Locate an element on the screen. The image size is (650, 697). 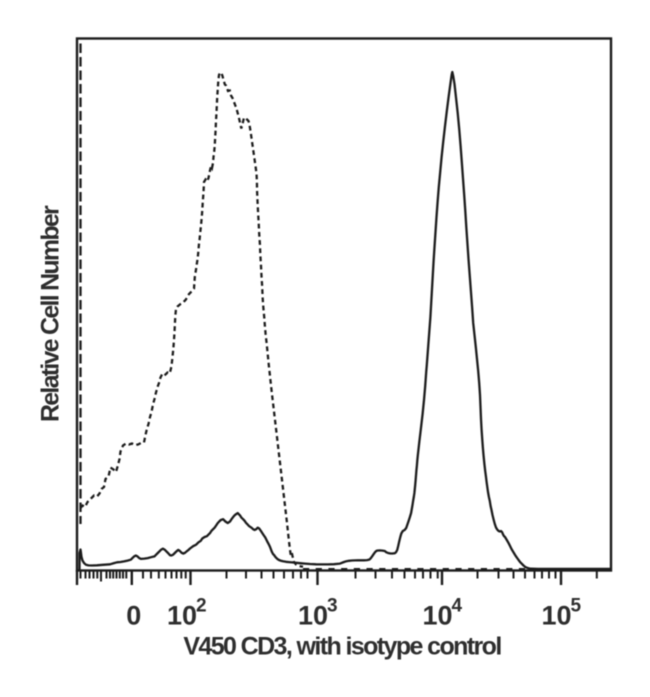
svg-text: V450 CD3, with isotype control is located at coordinates (342, 647).